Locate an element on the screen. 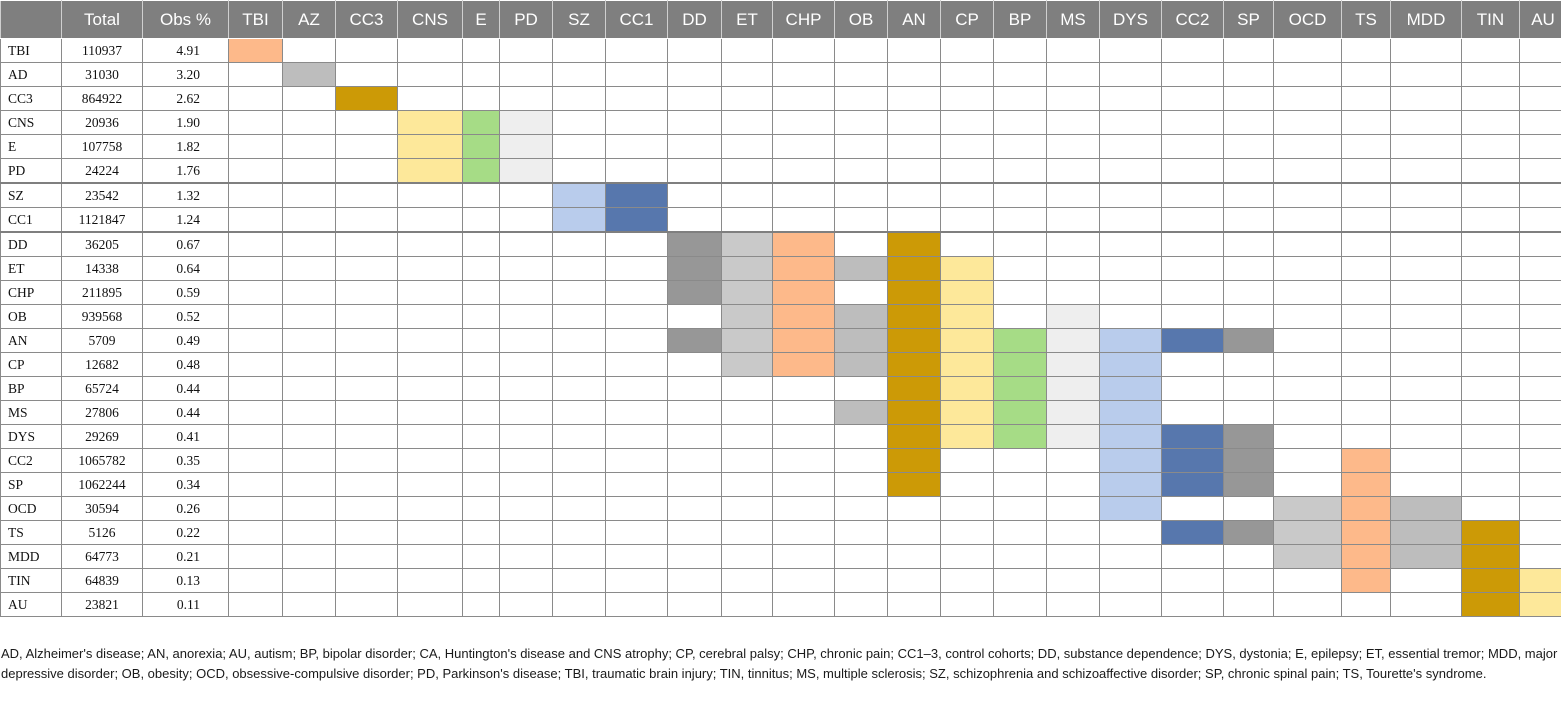 The height and width of the screenshot is (704, 1561). obs-percent-cell: 0.48 is located at coordinates (185, 364).